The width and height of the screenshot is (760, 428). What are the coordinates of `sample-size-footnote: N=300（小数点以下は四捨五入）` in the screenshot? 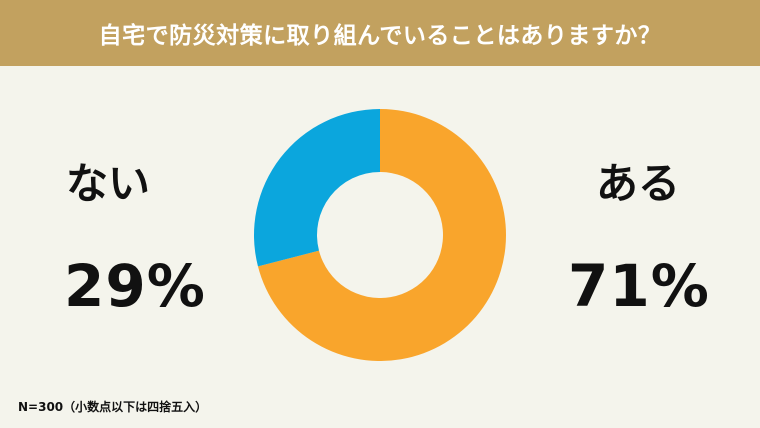 It's located at (113, 407).